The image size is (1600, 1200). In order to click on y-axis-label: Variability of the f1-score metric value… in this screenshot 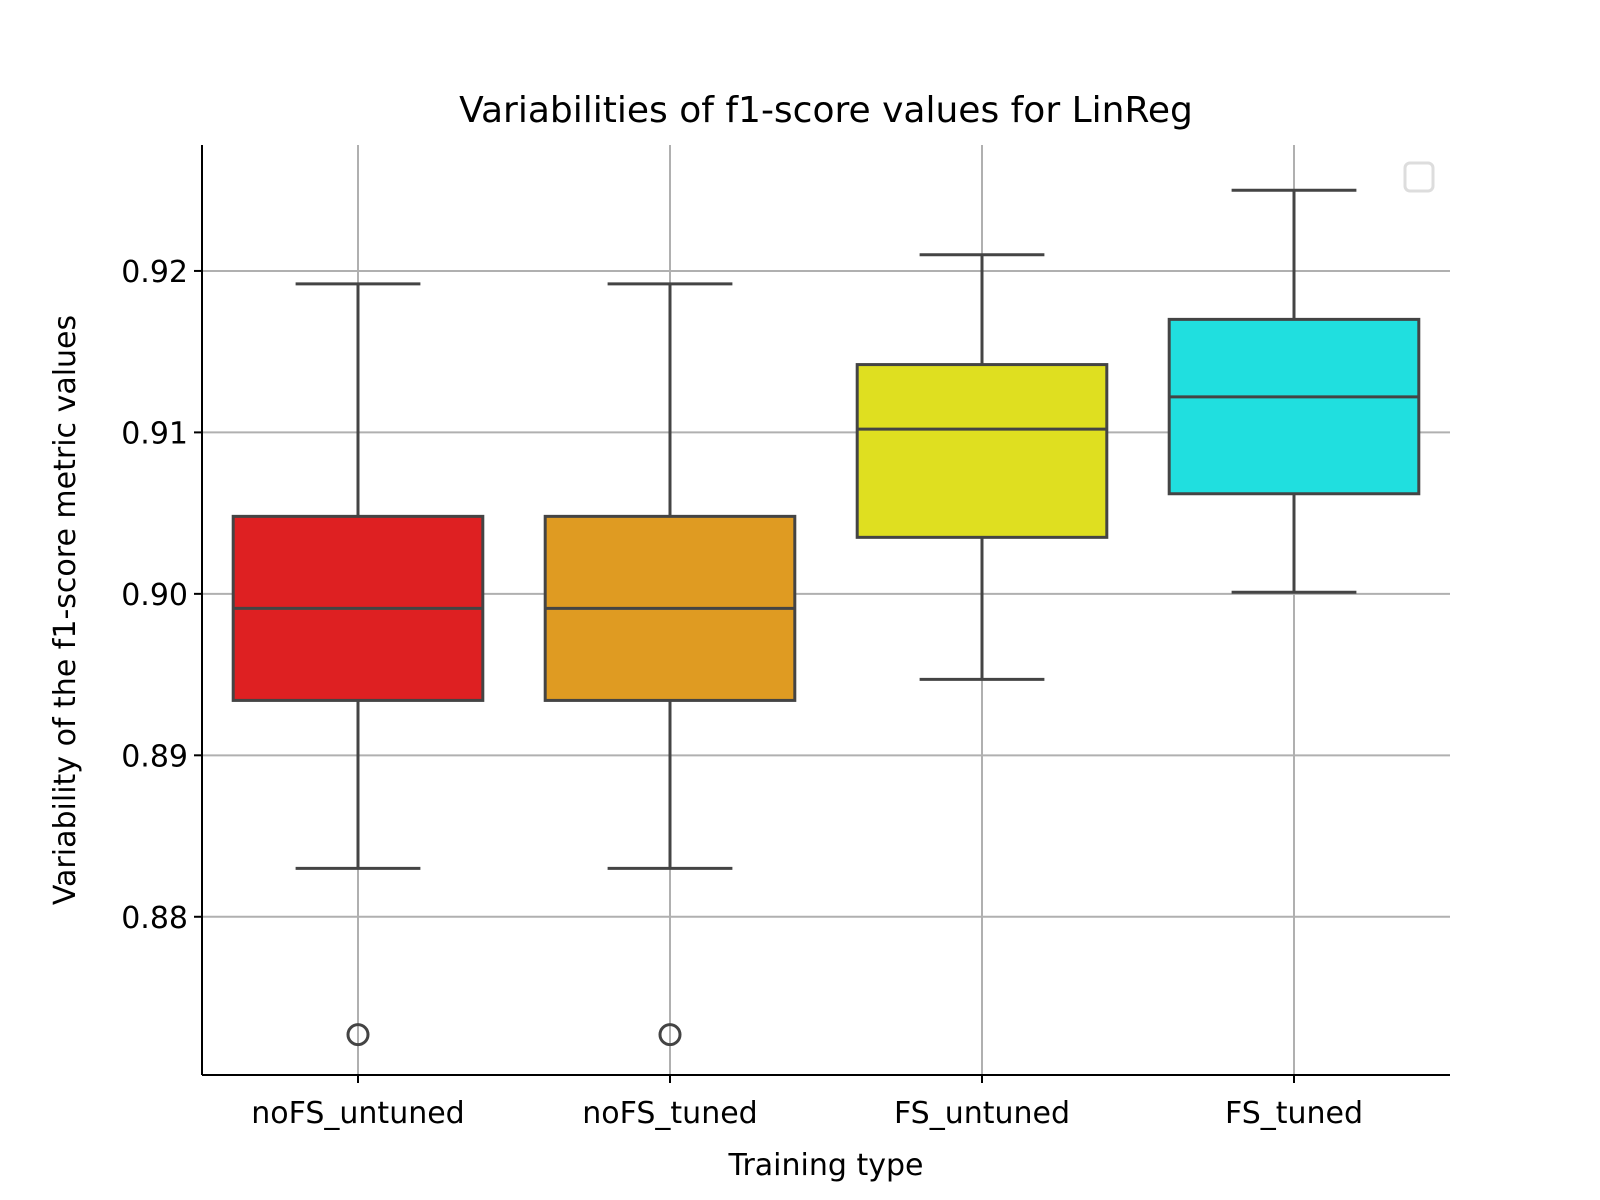, I will do `click(65, 610)`.